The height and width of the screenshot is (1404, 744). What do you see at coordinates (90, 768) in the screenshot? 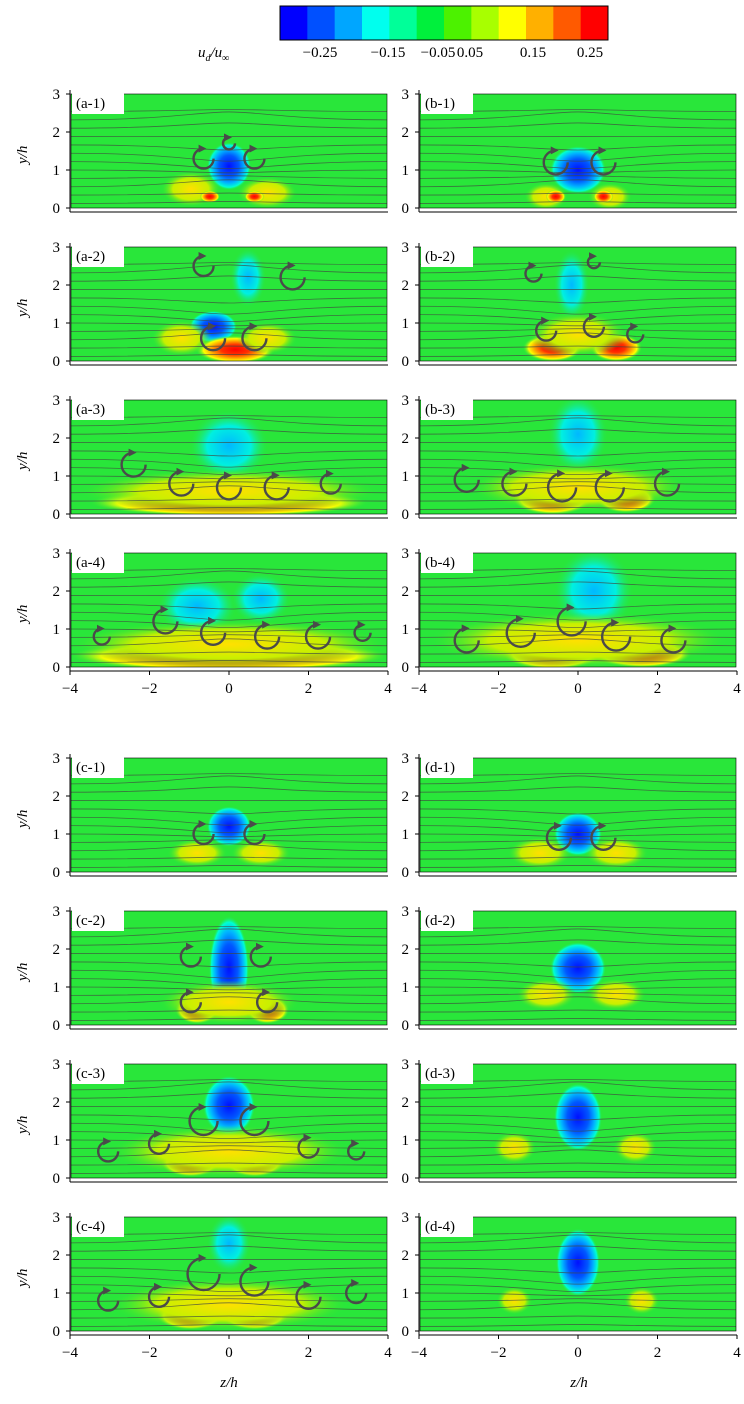
I see `panel-tag: (c-1)` at bounding box center [90, 768].